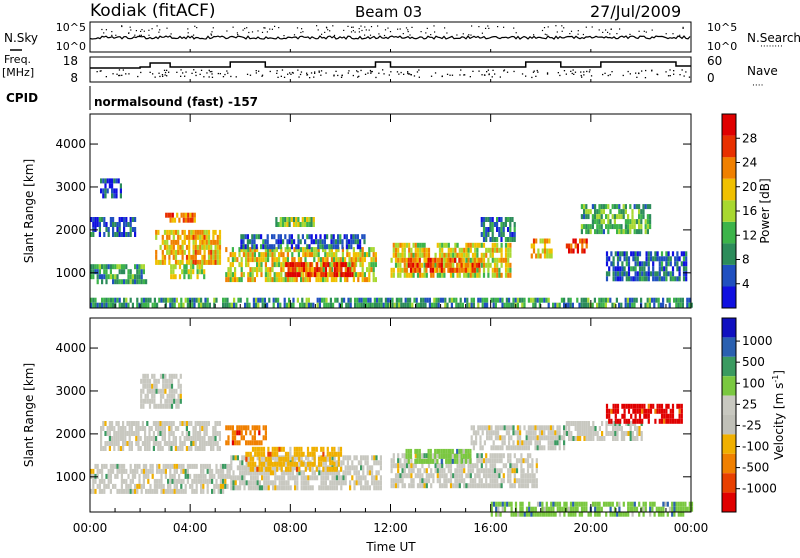  Describe the element at coordinates (749, 187) in the screenshot. I see `colorbar-tick-label: 20` at that location.